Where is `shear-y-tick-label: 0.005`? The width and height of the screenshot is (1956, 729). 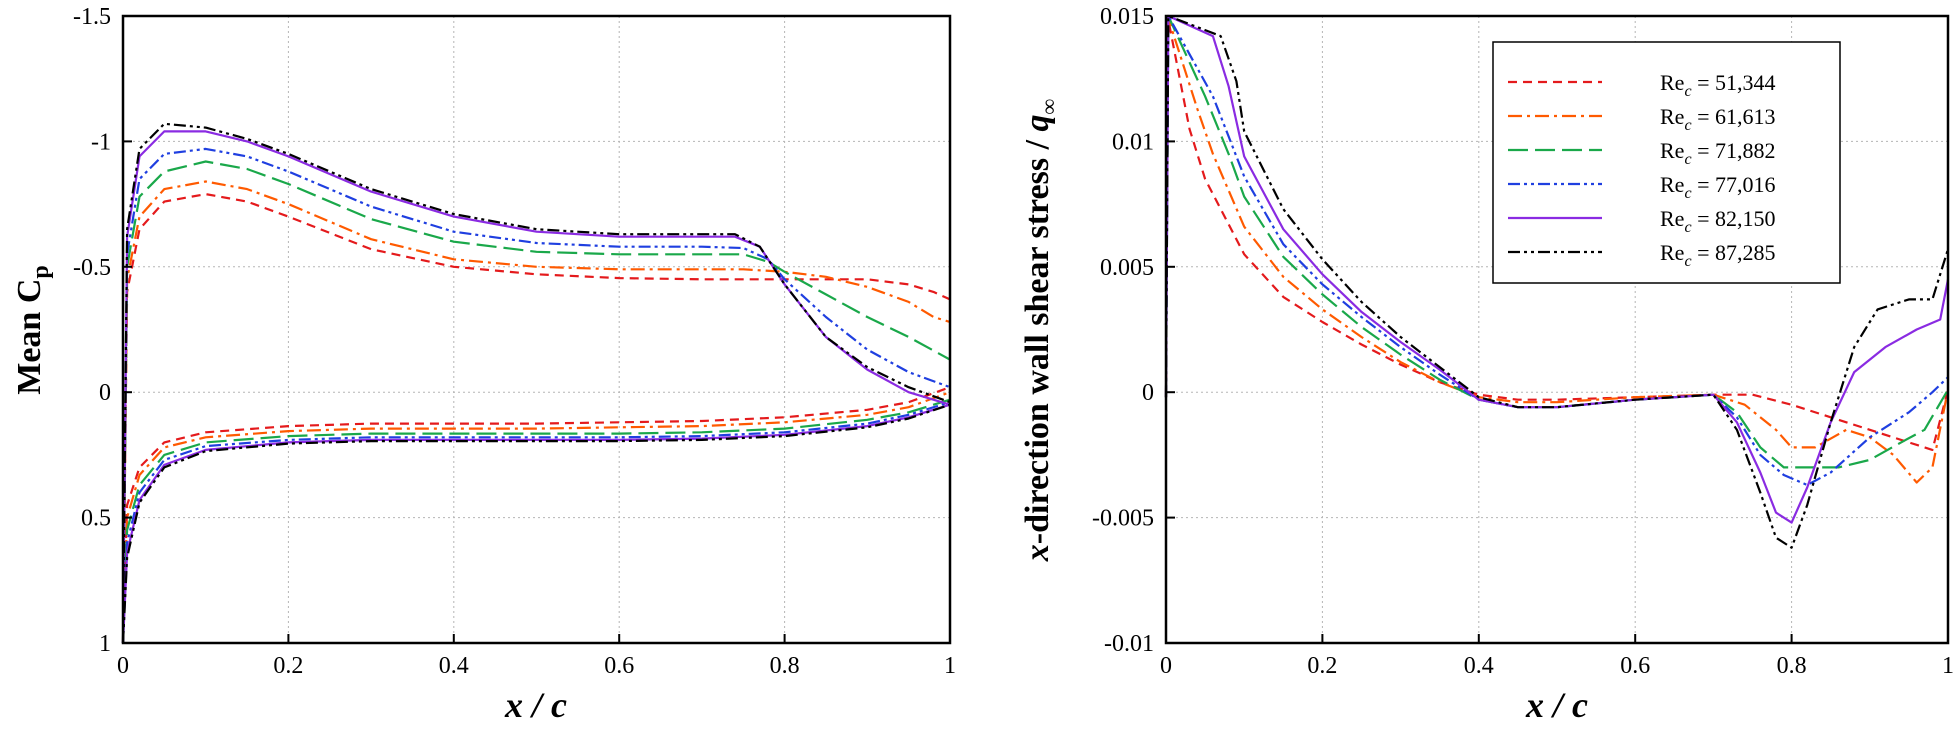 shear-y-tick-label: 0.005 is located at coordinates (1127, 268).